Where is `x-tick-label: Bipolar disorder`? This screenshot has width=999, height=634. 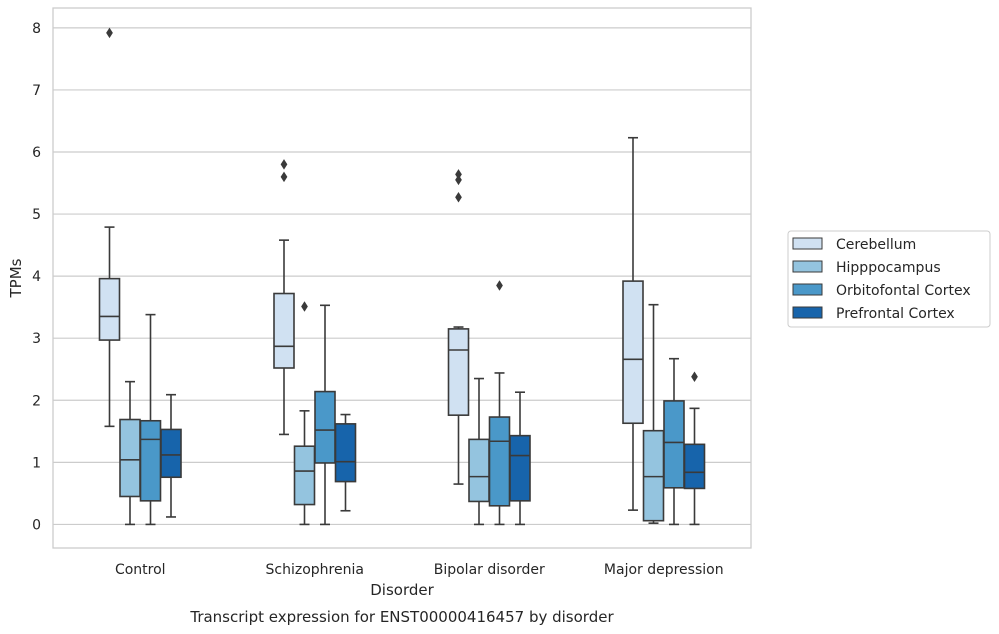 x-tick-label: Bipolar disorder is located at coordinates (489, 570).